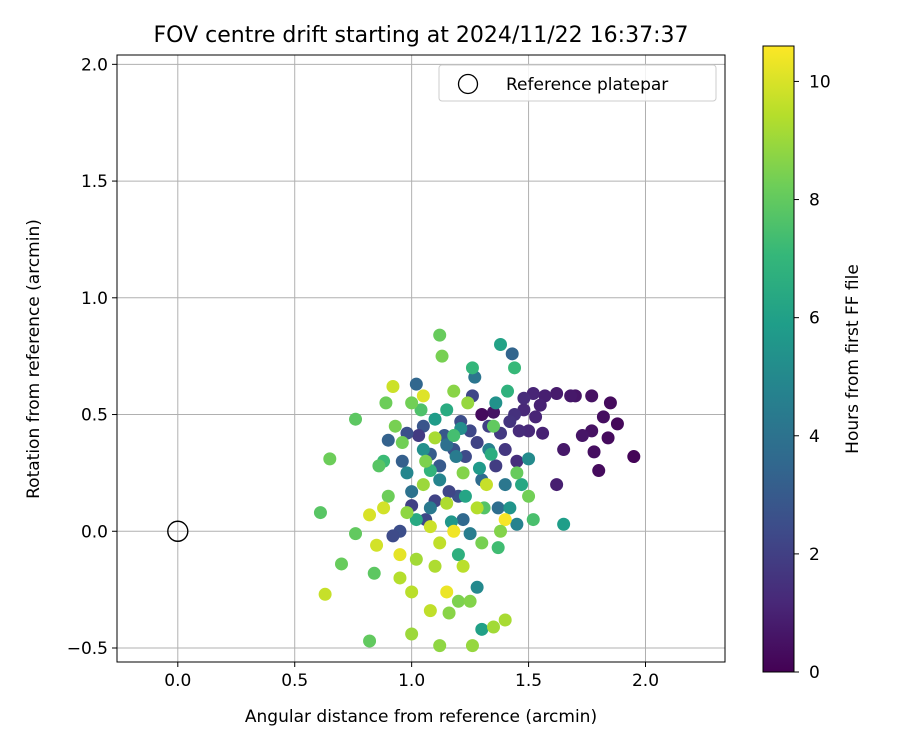 This screenshot has width=900, height=750. What do you see at coordinates (528, 681) in the screenshot?
I see `x-tick-label: 1.5` at bounding box center [528, 681].